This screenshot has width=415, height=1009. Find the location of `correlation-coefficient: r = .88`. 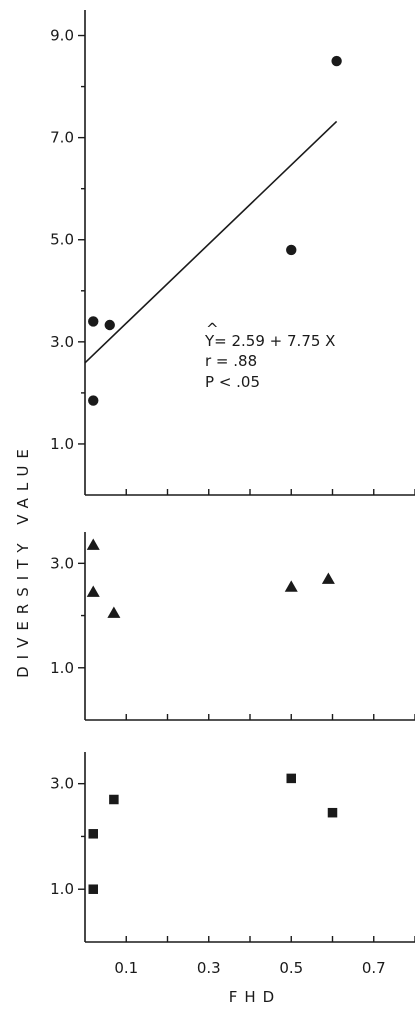

correlation-coefficient: r = .88 is located at coordinates (231, 361).